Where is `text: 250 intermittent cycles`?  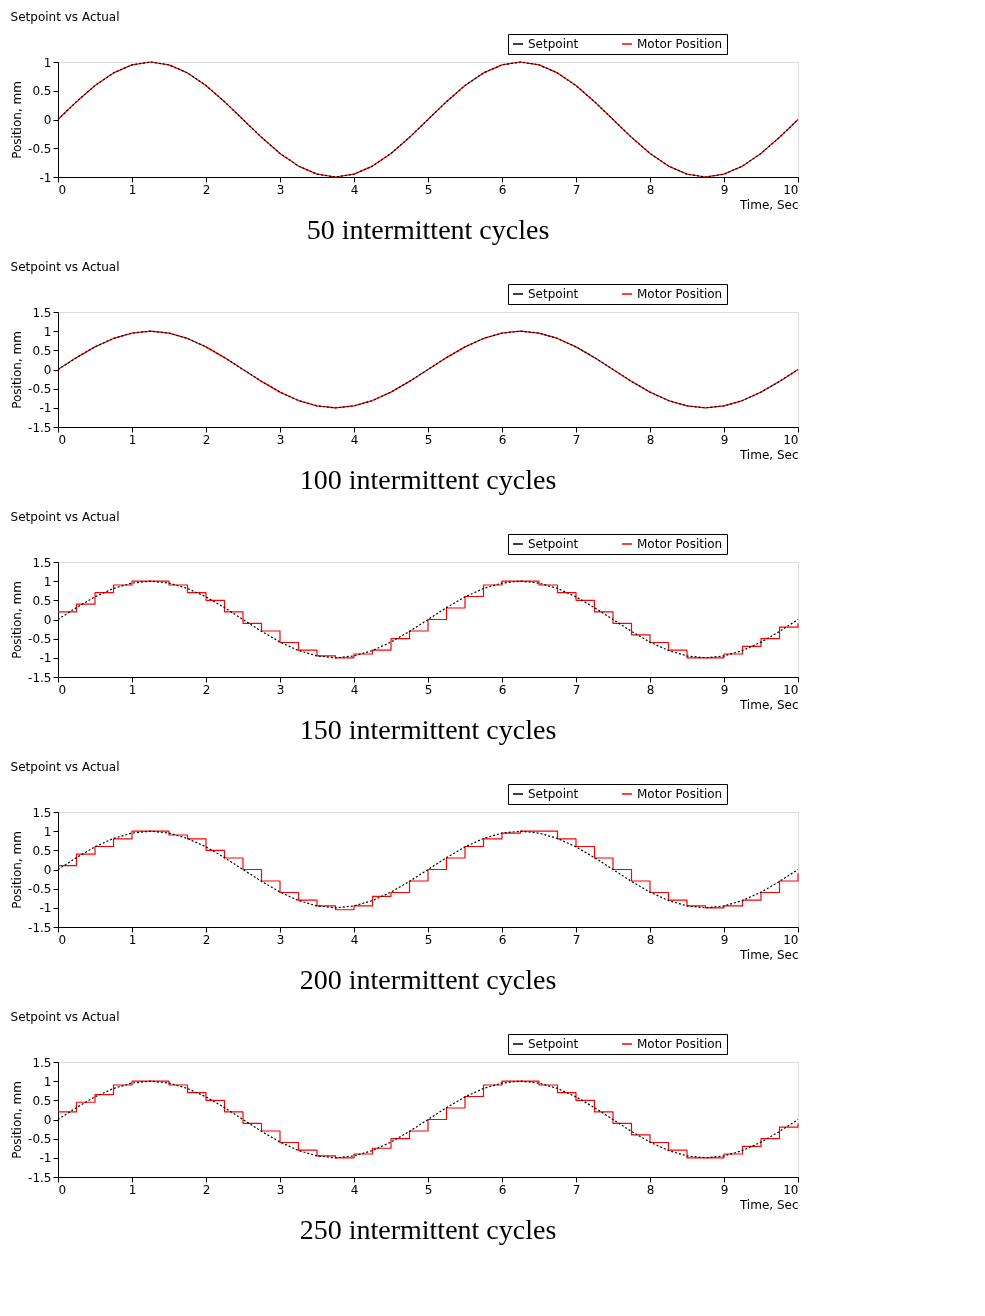
text: 250 intermittent cycles is located at coordinates (428, 1229).